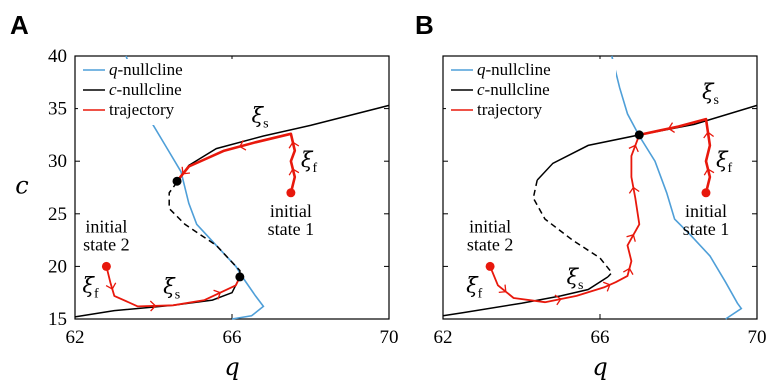  I want to click on panel-label-b: B, so click(424, 25).